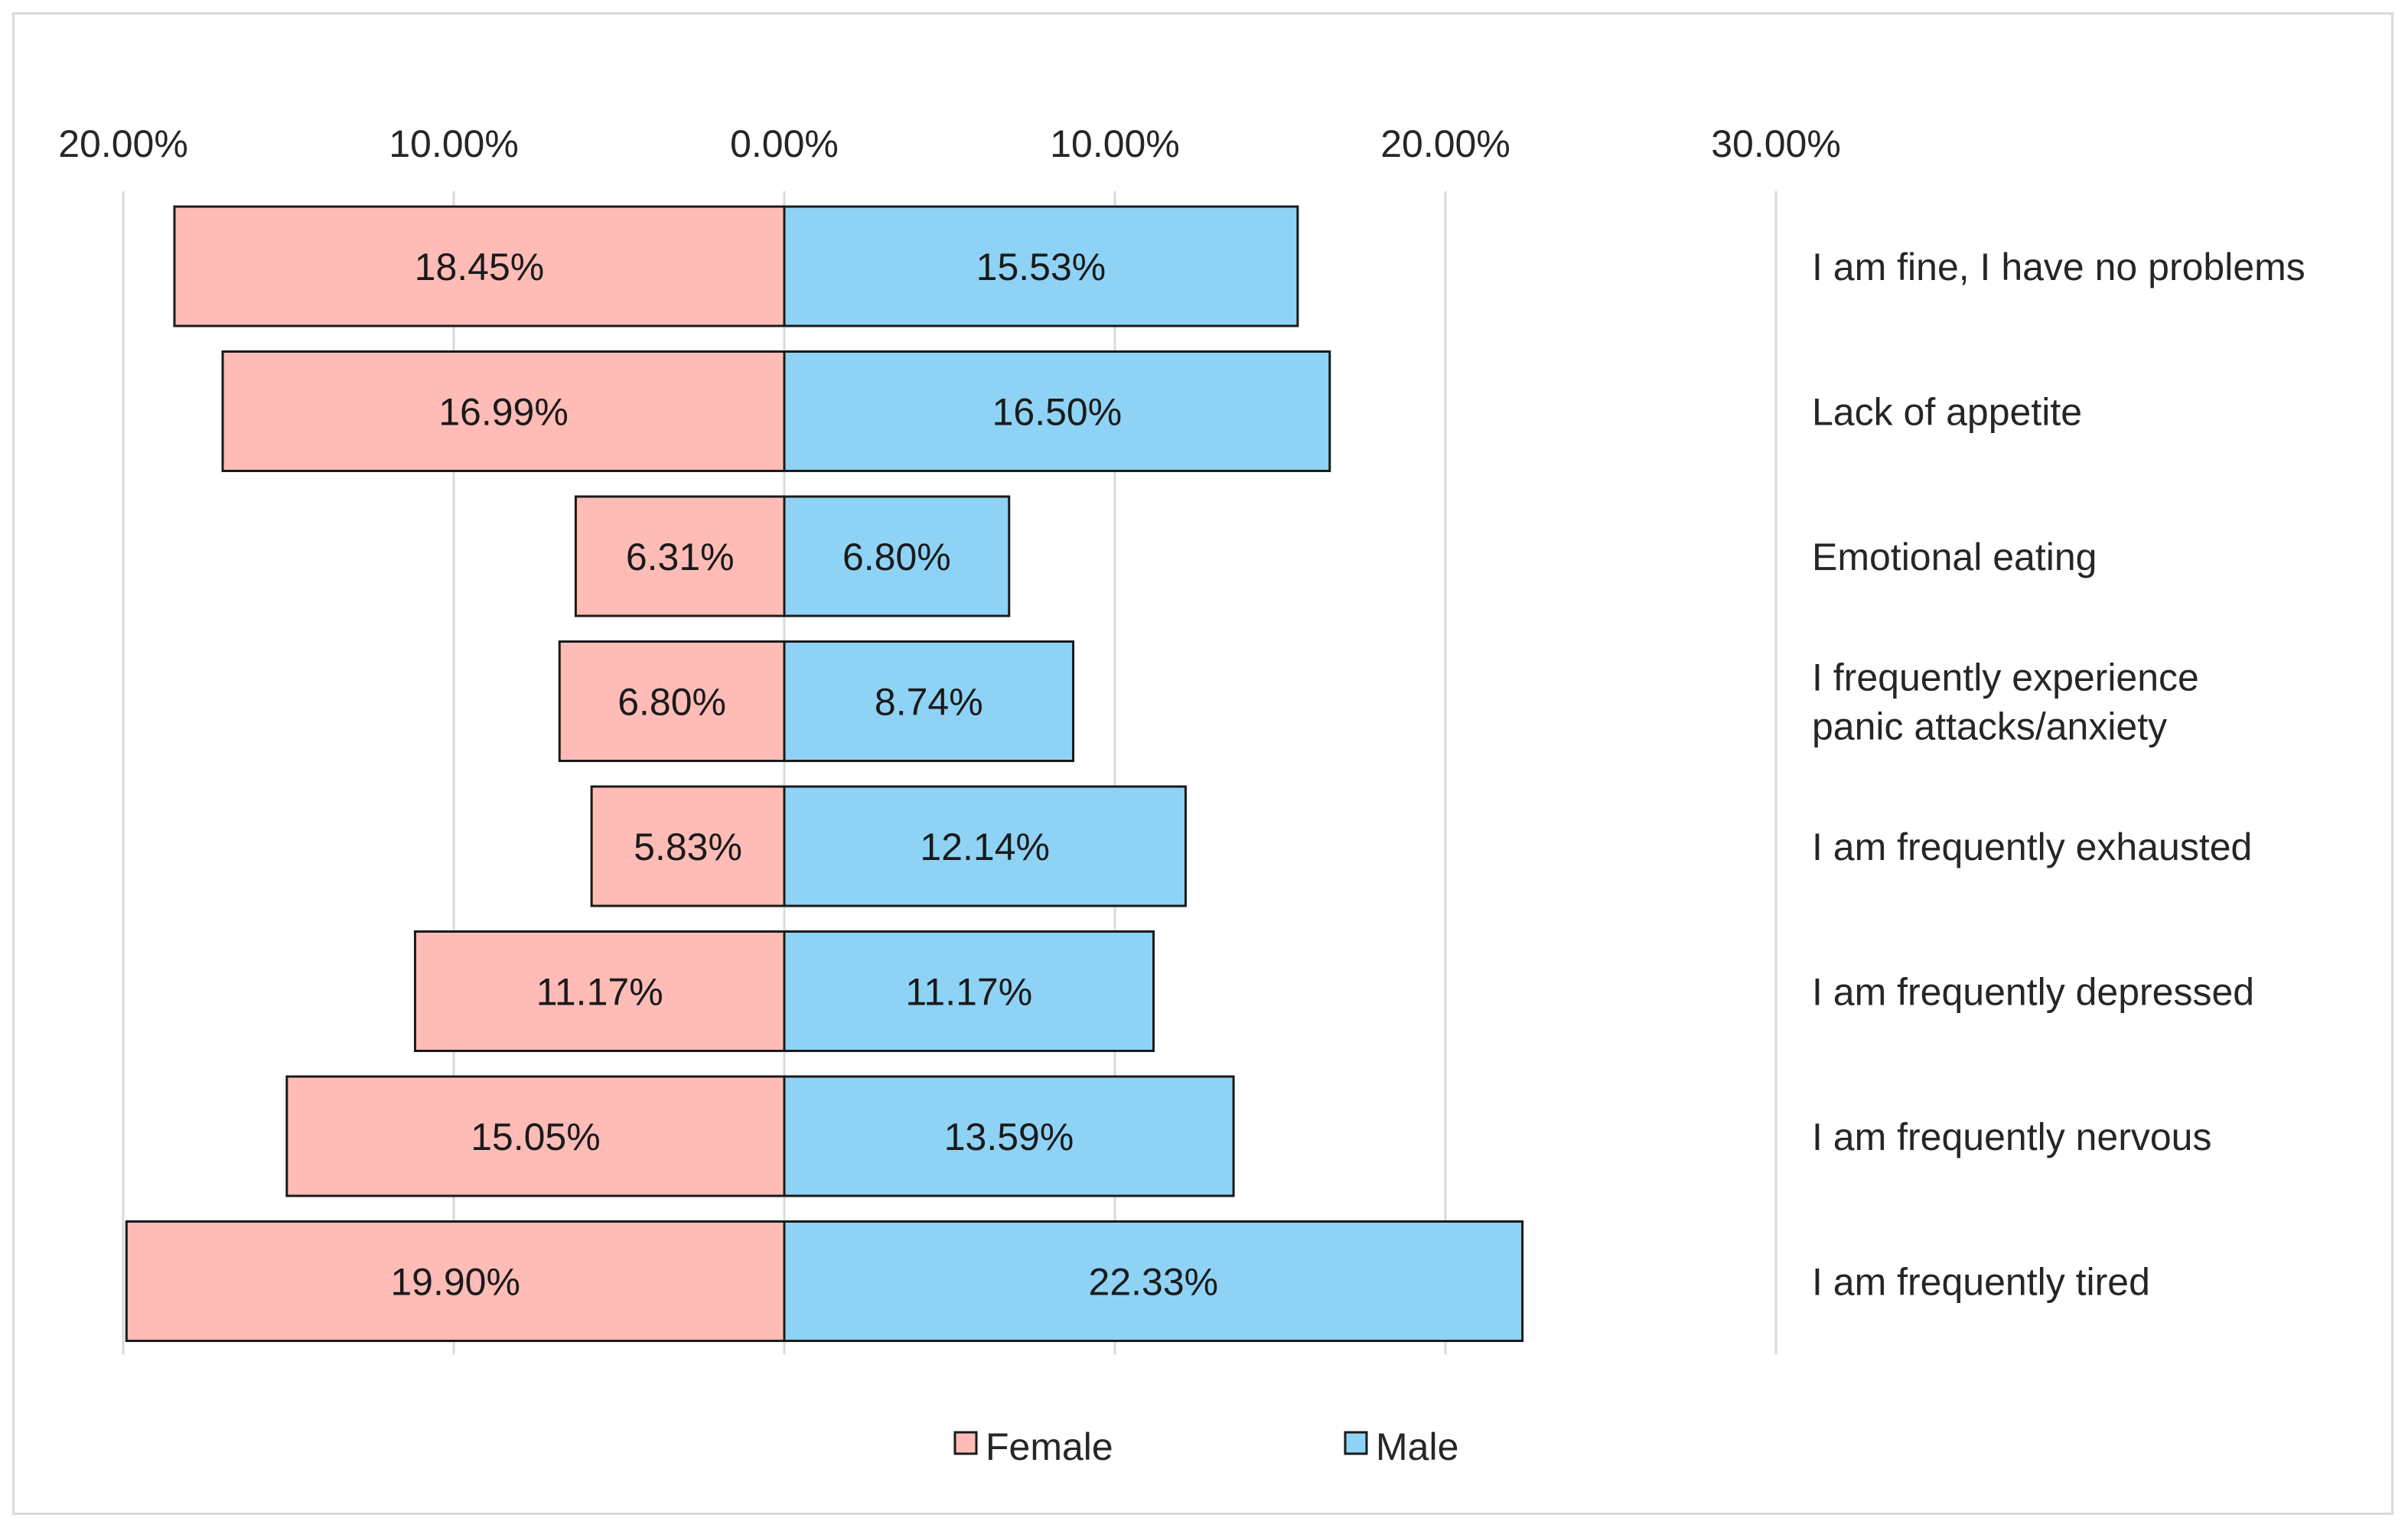 The height and width of the screenshot is (1531, 2408). What do you see at coordinates (1981, 1282) in the screenshot?
I see `category-label: I am frequently tired` at bounding box center [1981, 1282].